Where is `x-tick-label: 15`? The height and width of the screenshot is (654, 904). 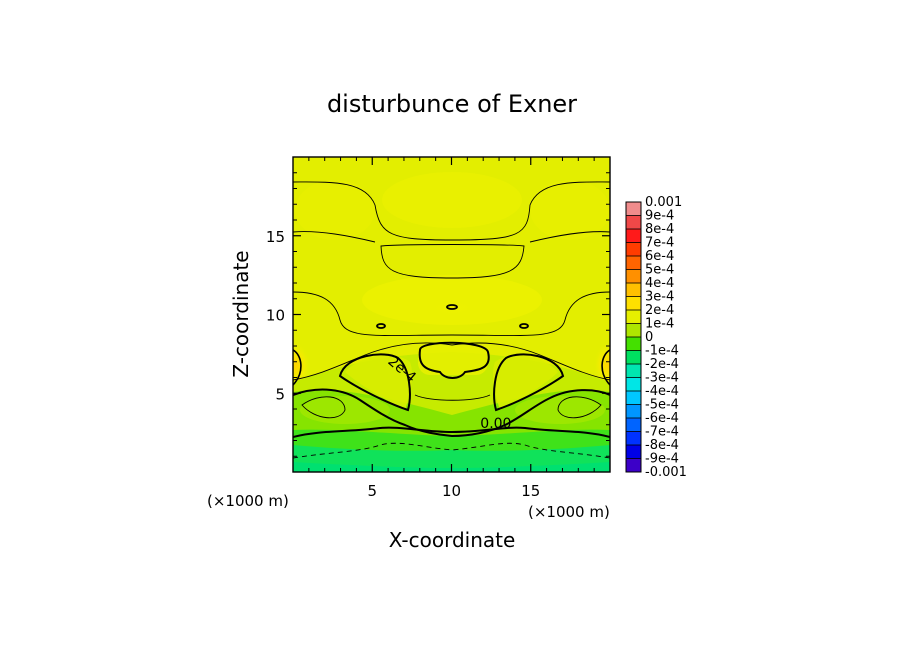
x-tick-label: 15 is located at coordinates (530, 491).